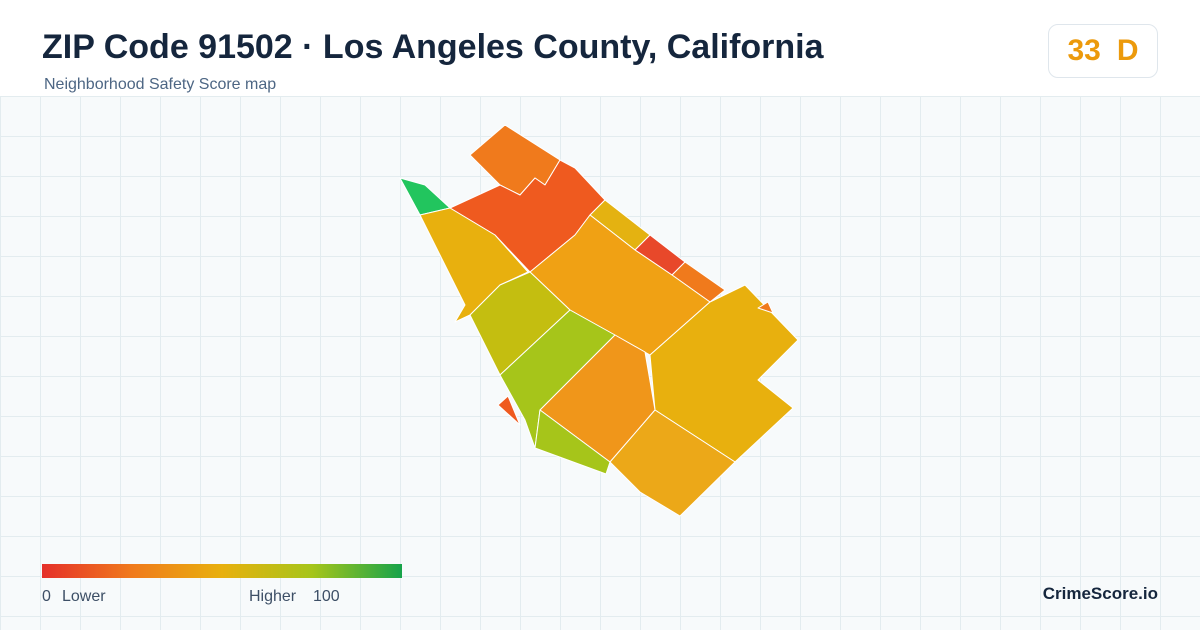 This screenshot has width=1200, height=630. I want to click on legend-high: Higher, so click(273, 596).